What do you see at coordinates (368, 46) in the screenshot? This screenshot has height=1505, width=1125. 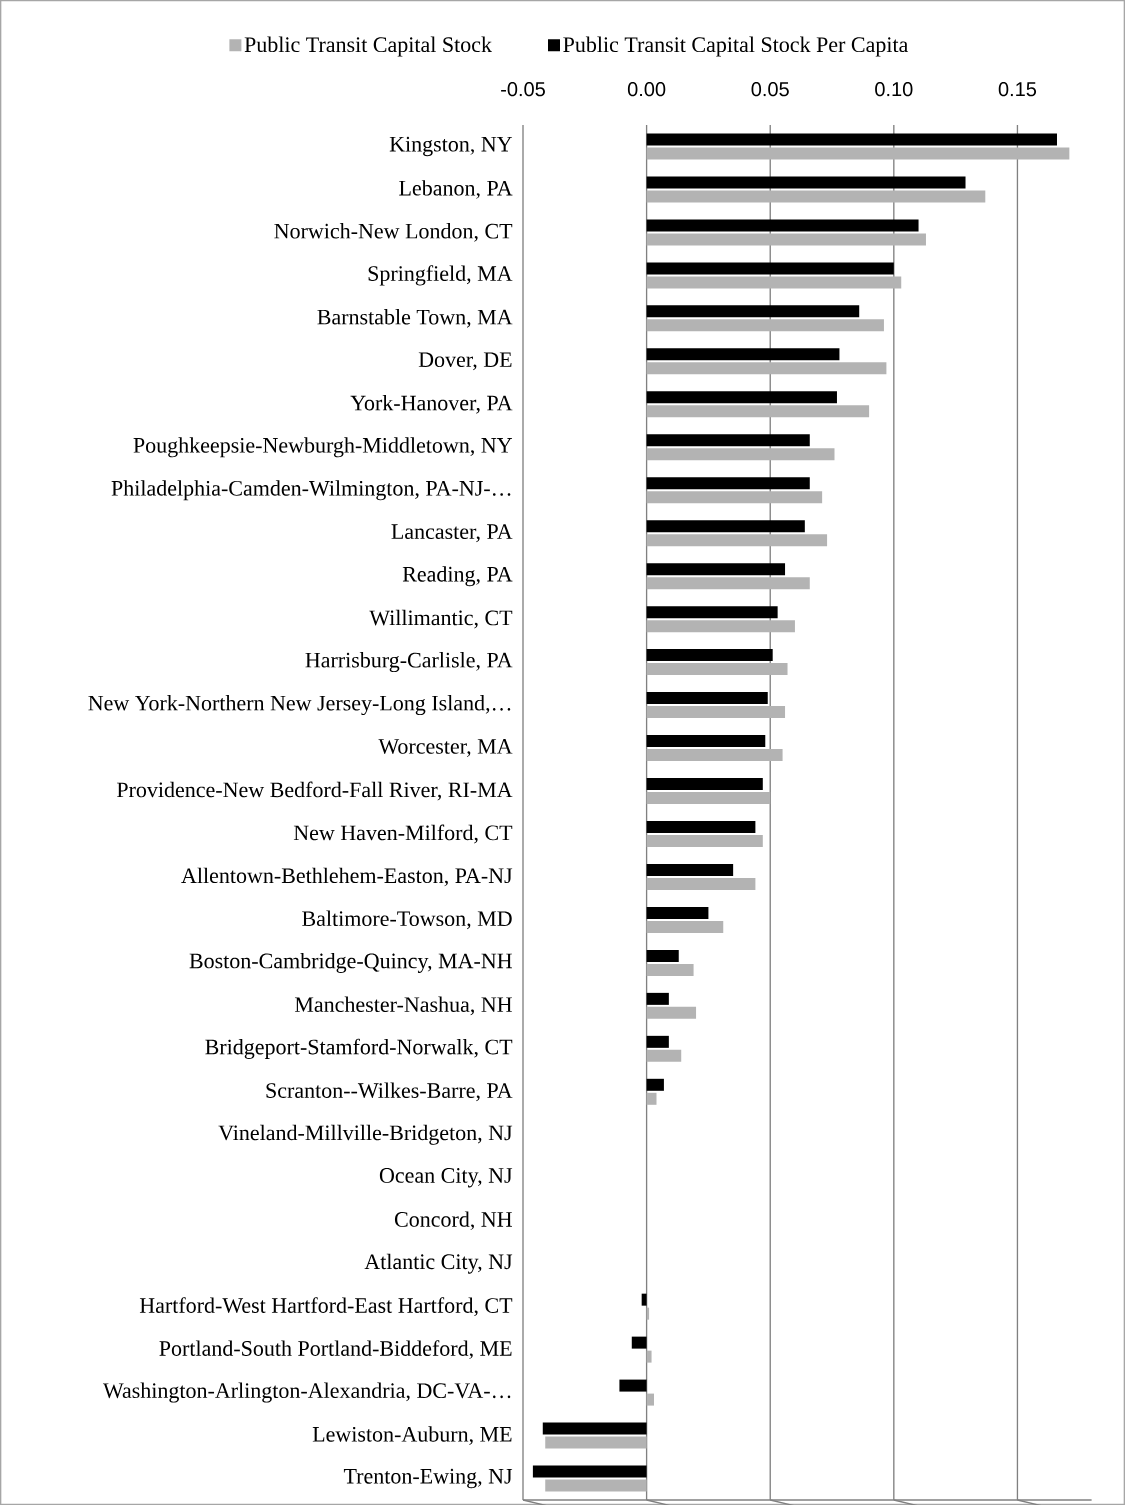 I see `legend-label: Public Transit Capital Stock` at bounding box center [368, 46].